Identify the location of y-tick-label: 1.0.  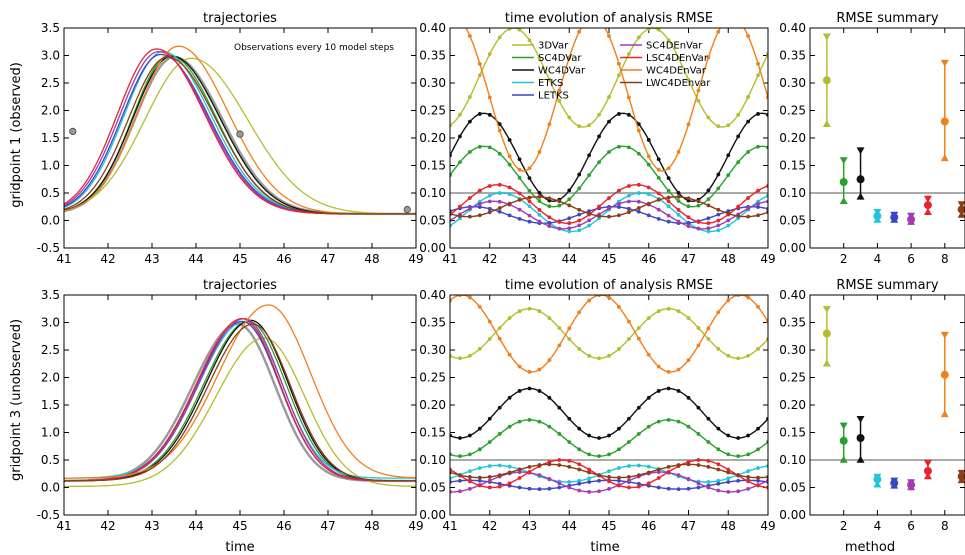
(50, 433).